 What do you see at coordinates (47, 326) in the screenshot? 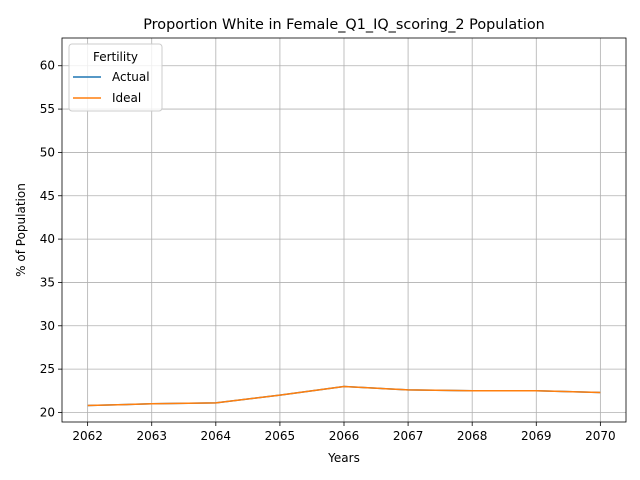
I see `y-tick-label: 30` at bounding box center [47, 326].